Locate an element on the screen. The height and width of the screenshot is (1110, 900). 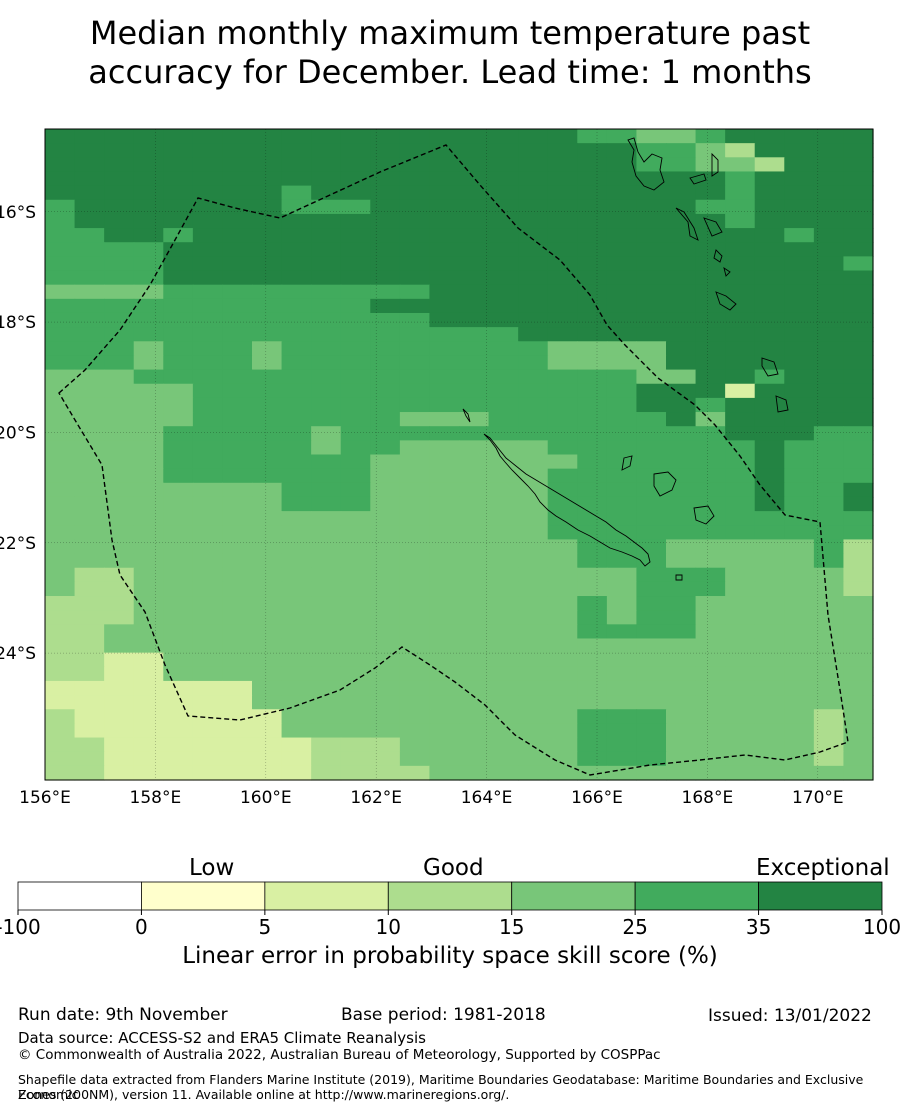
lat-tick-labels: 16°S 18°S 20°S 22°S 24°S is located at coordinates (18, 433).